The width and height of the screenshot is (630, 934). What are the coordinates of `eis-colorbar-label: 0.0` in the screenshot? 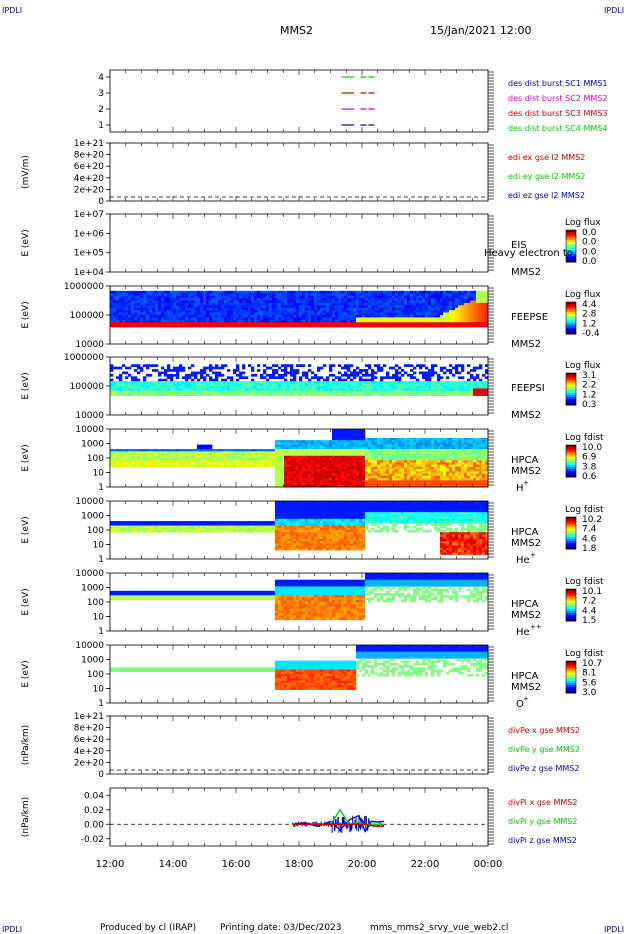 It's located at (589, 262).